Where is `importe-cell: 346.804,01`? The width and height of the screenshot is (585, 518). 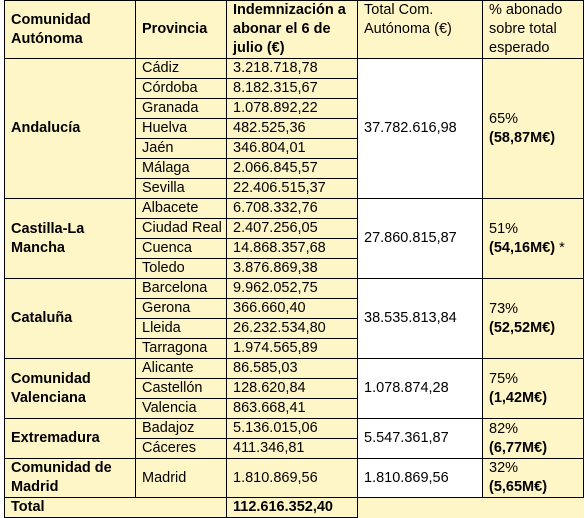 importe-cell: 346.804,01 is located at coordinates (292, 148).